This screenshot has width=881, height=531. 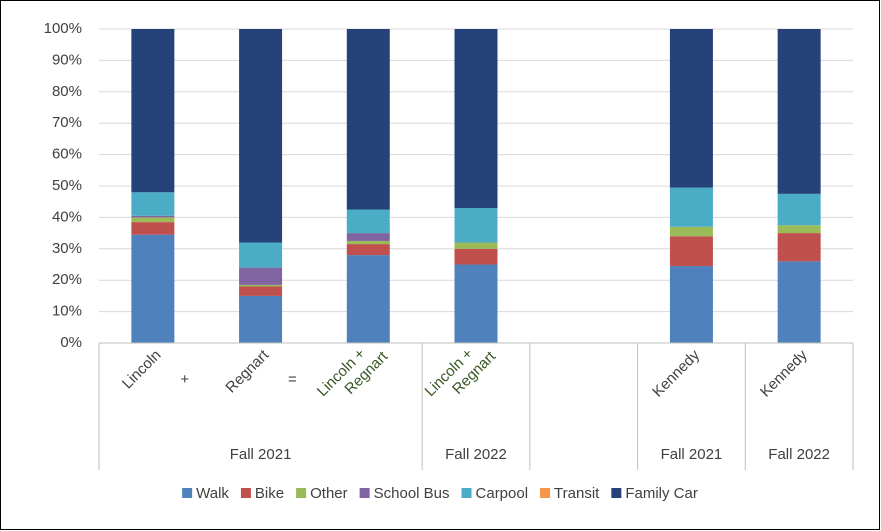 I want to click on y-tick-label: 60%, so click(x=67, y=154).